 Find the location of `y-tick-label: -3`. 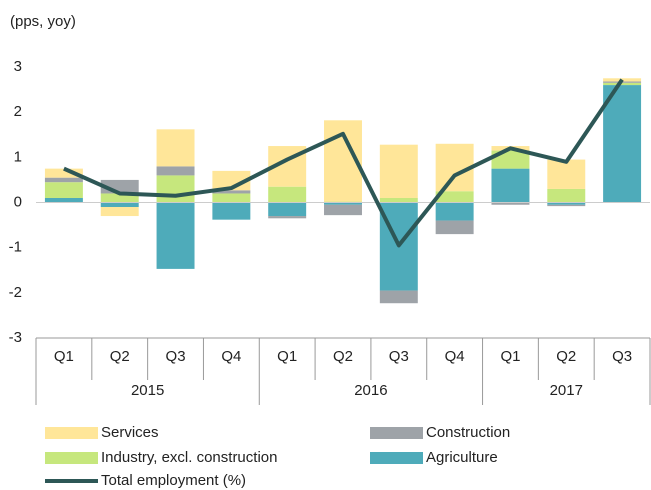

y-tick-label: -3 is located at coordinates (15, 337).